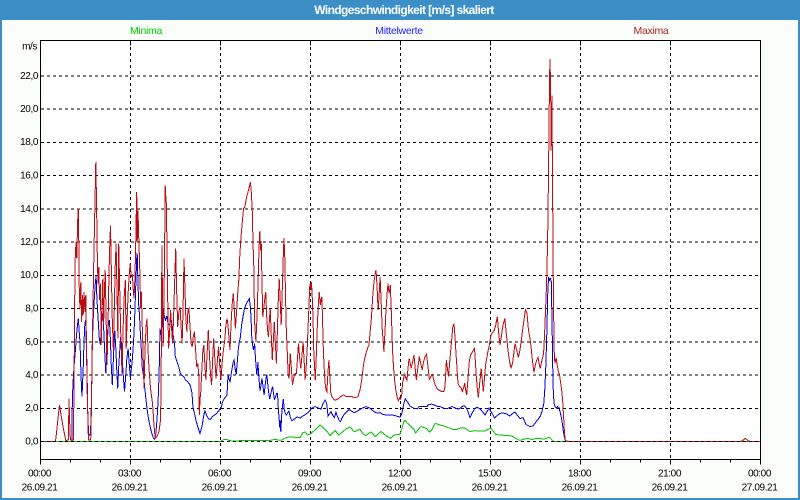  I want to click on svg-text: 6,0, so click(32, 342).